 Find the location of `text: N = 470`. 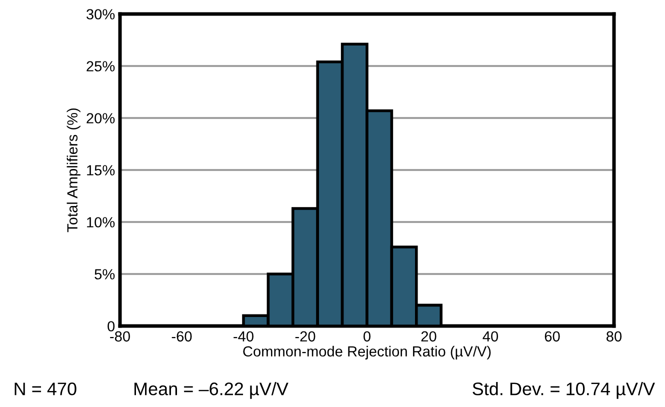

text: N = 470 is located at coordinates (45, 389).